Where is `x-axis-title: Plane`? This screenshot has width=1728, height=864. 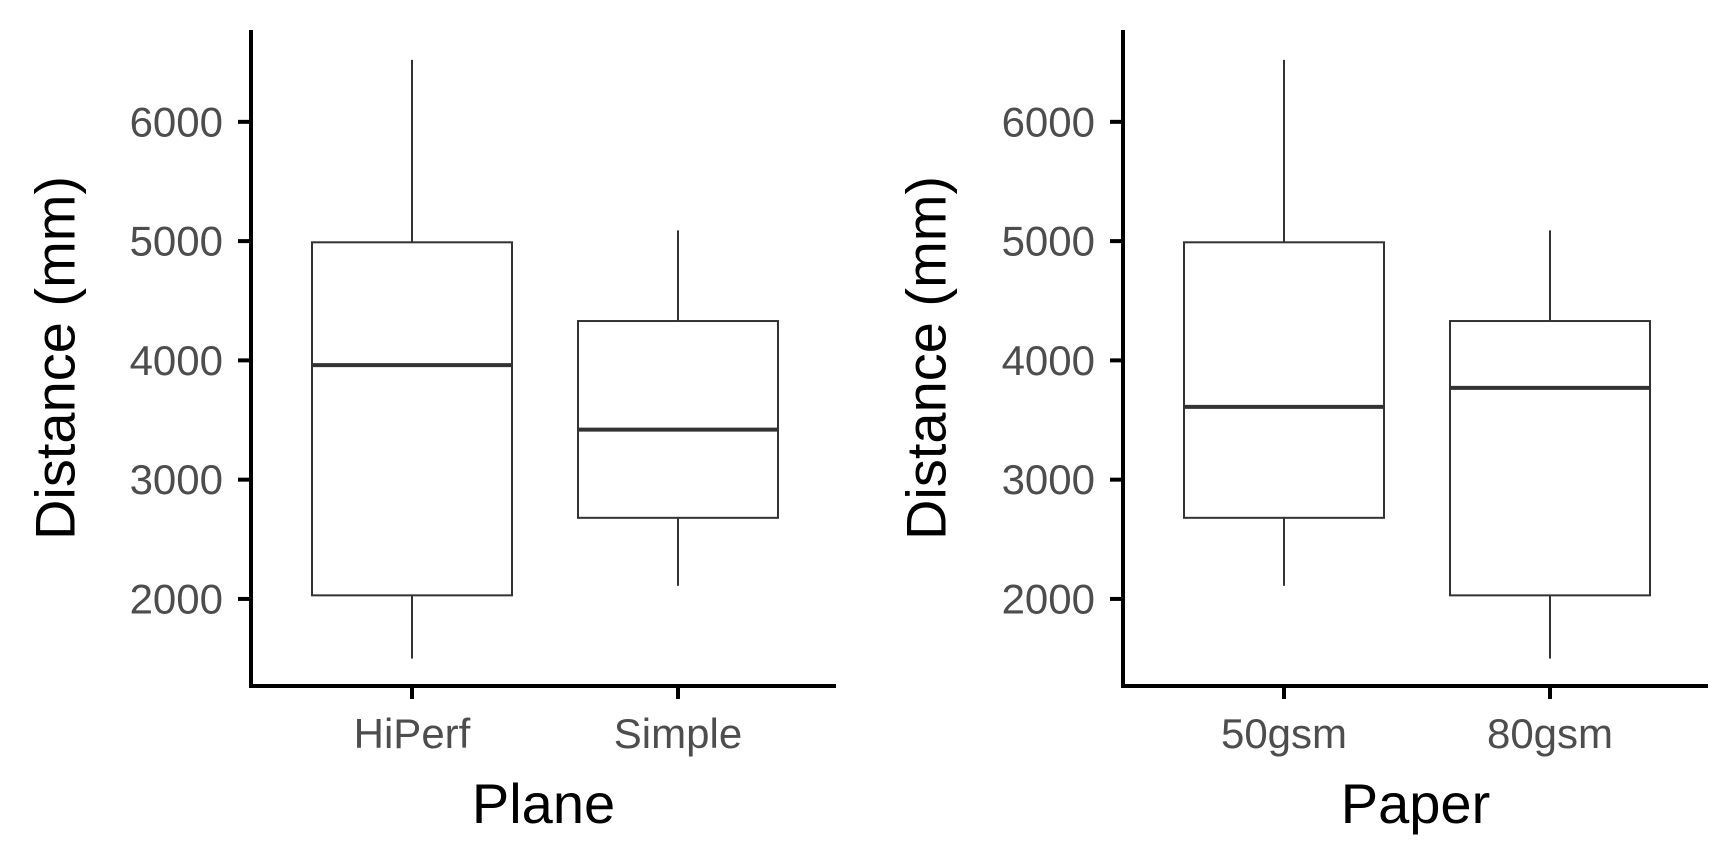
x-axis-title: Plane is located at coordinates (543, 803).